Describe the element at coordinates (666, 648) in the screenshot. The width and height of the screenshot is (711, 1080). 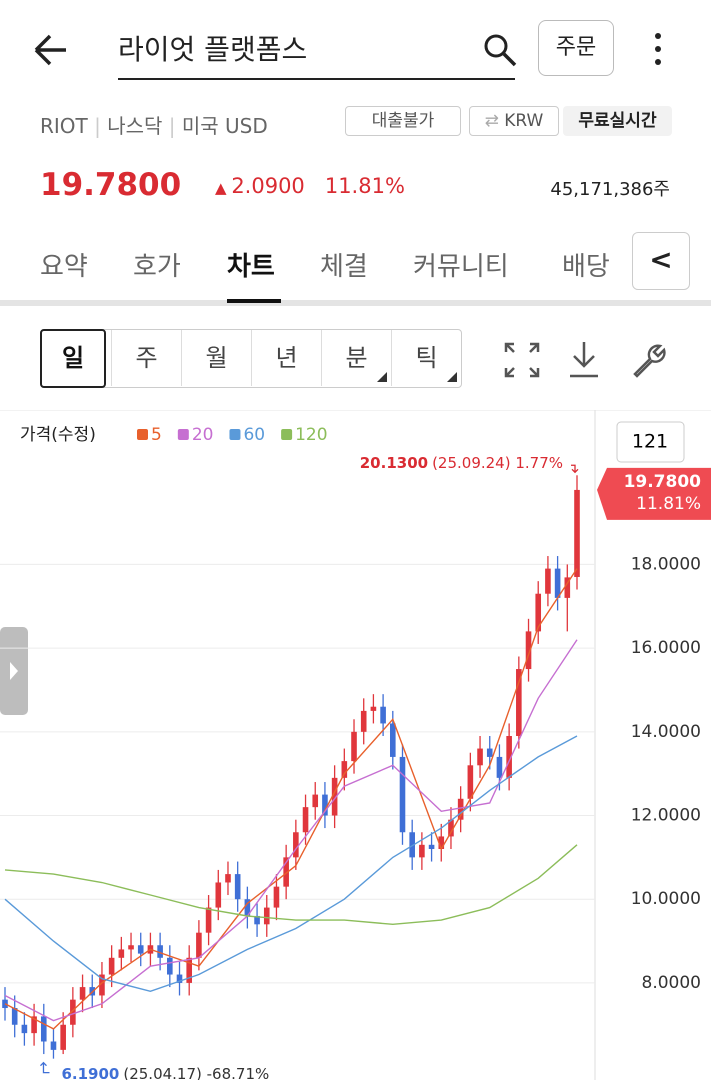
I see `y-tick-label: 16.0000` at that location.